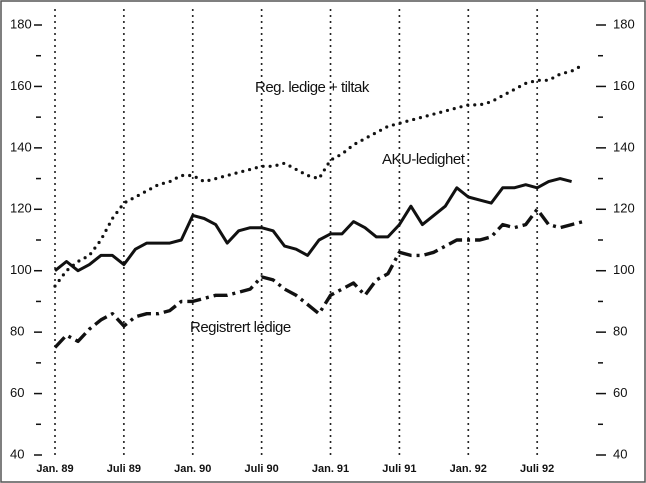  Describe the element at coordinates (624, 85) in the screenshot. I see `y2-tick-label: 160` at that location.